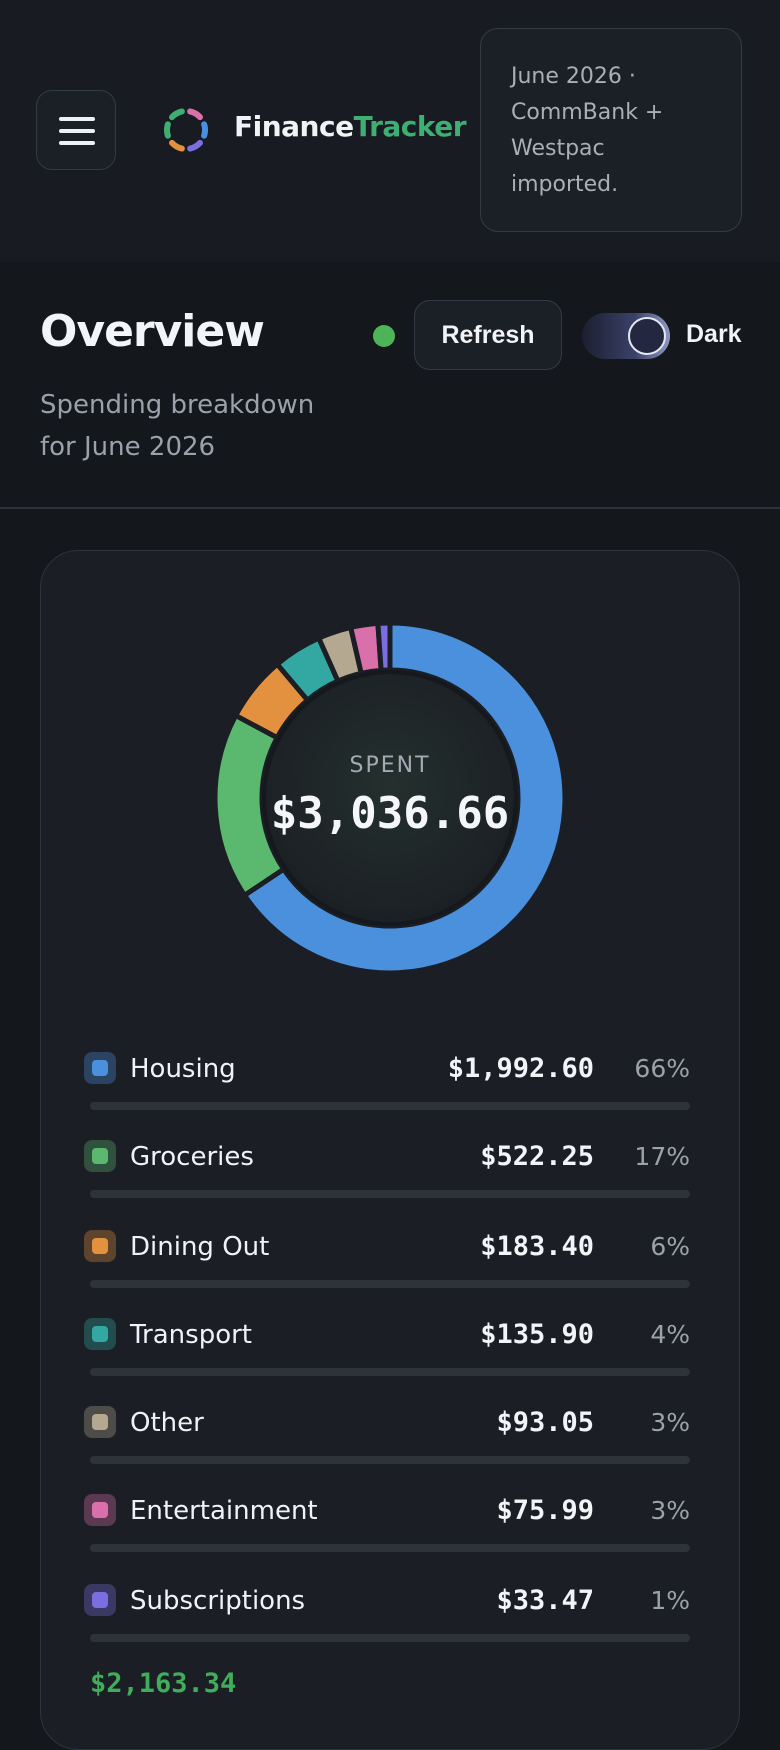 This screenshot has width=780, height=1750. Describe the element at coordinates (200, 1247) in the screenshot. I see `category-name: Dining Out` at that location.